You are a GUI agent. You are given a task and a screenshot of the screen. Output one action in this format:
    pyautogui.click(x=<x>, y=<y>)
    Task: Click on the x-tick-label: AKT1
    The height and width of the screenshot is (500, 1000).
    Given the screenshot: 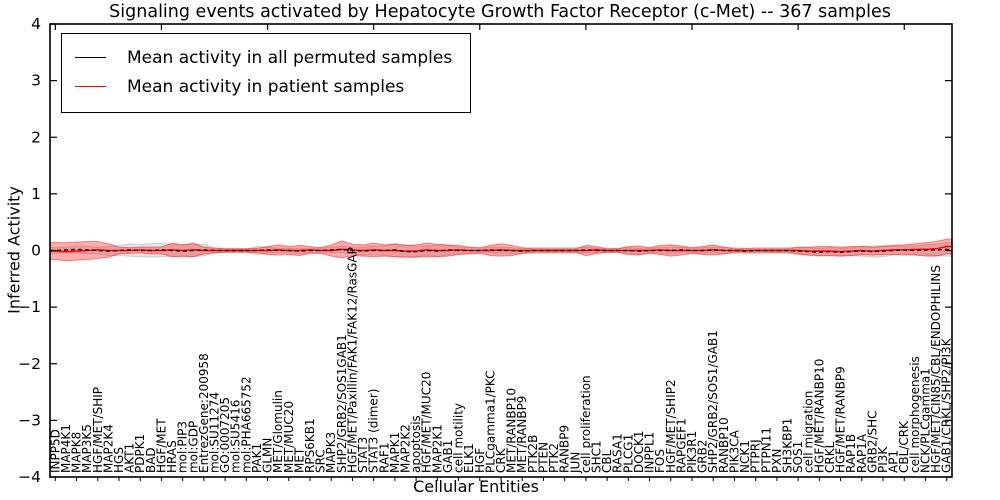 What is the action you would take?
    pyautogui.click(x=130, y=458)
    